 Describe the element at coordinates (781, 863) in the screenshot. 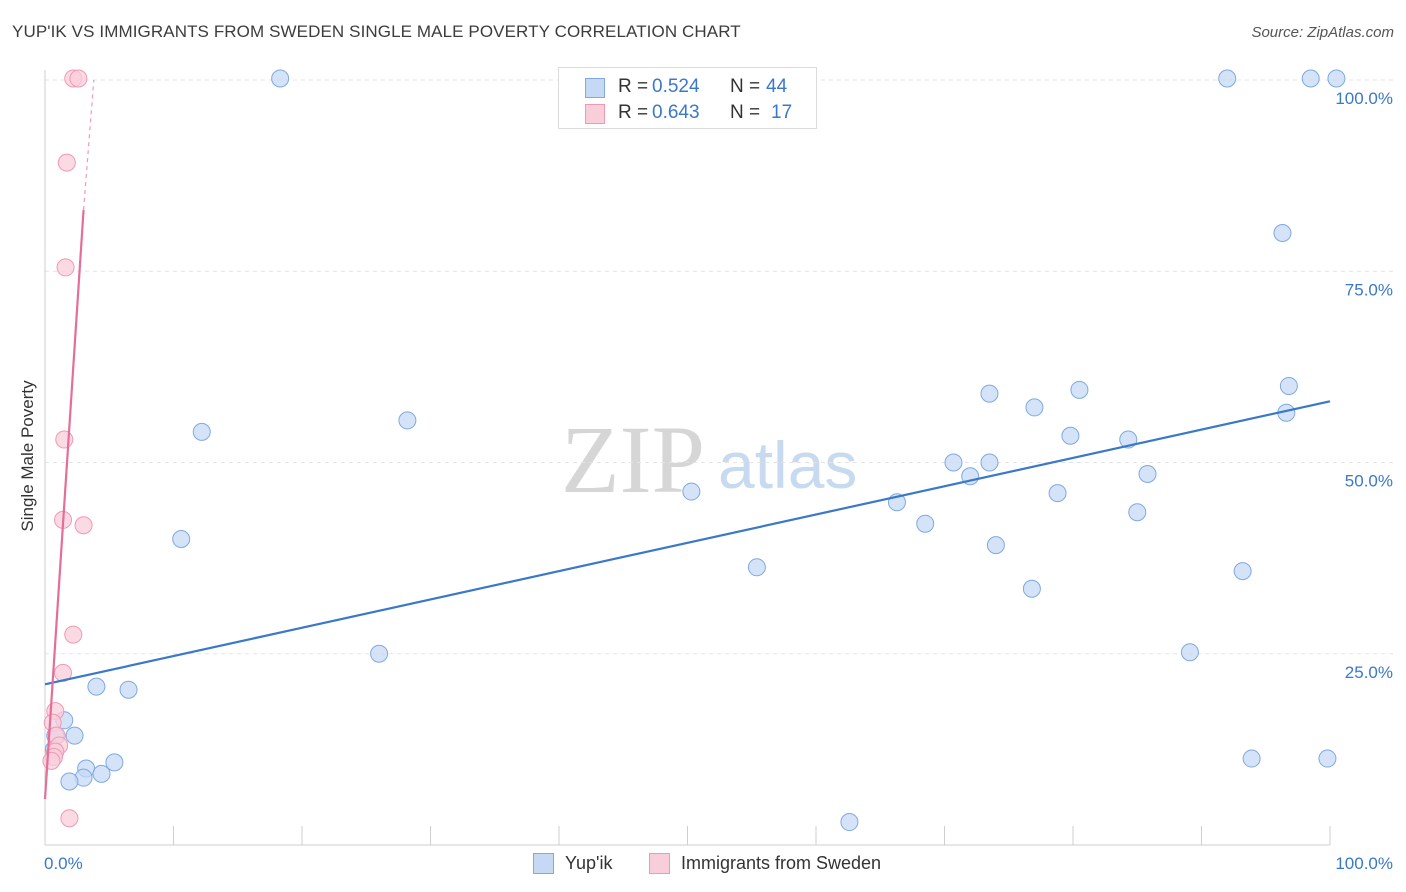

I see `bottom-legend-label-sweden: Immigrants from Sweden` at that location.